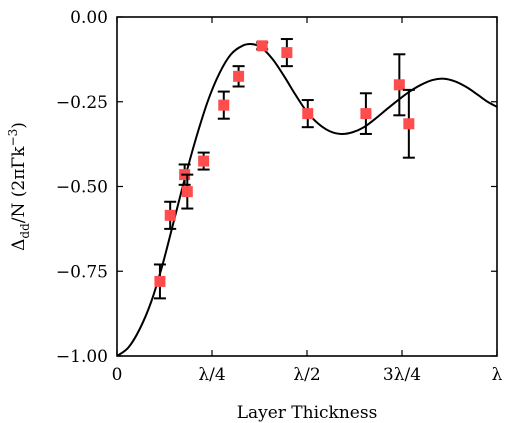  I want to click on y-tick-label: 0.00, so click(89, 18).